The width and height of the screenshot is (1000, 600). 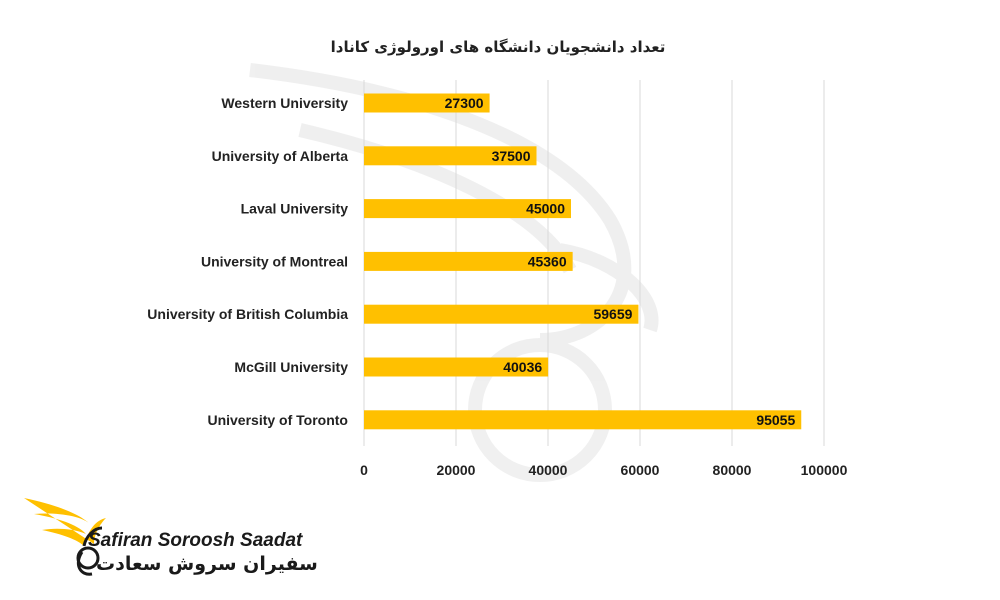 What do you see at coordinates (547, 261) in the screenshot?
I see `data-label: 45360` at bounding box center [547, 261].